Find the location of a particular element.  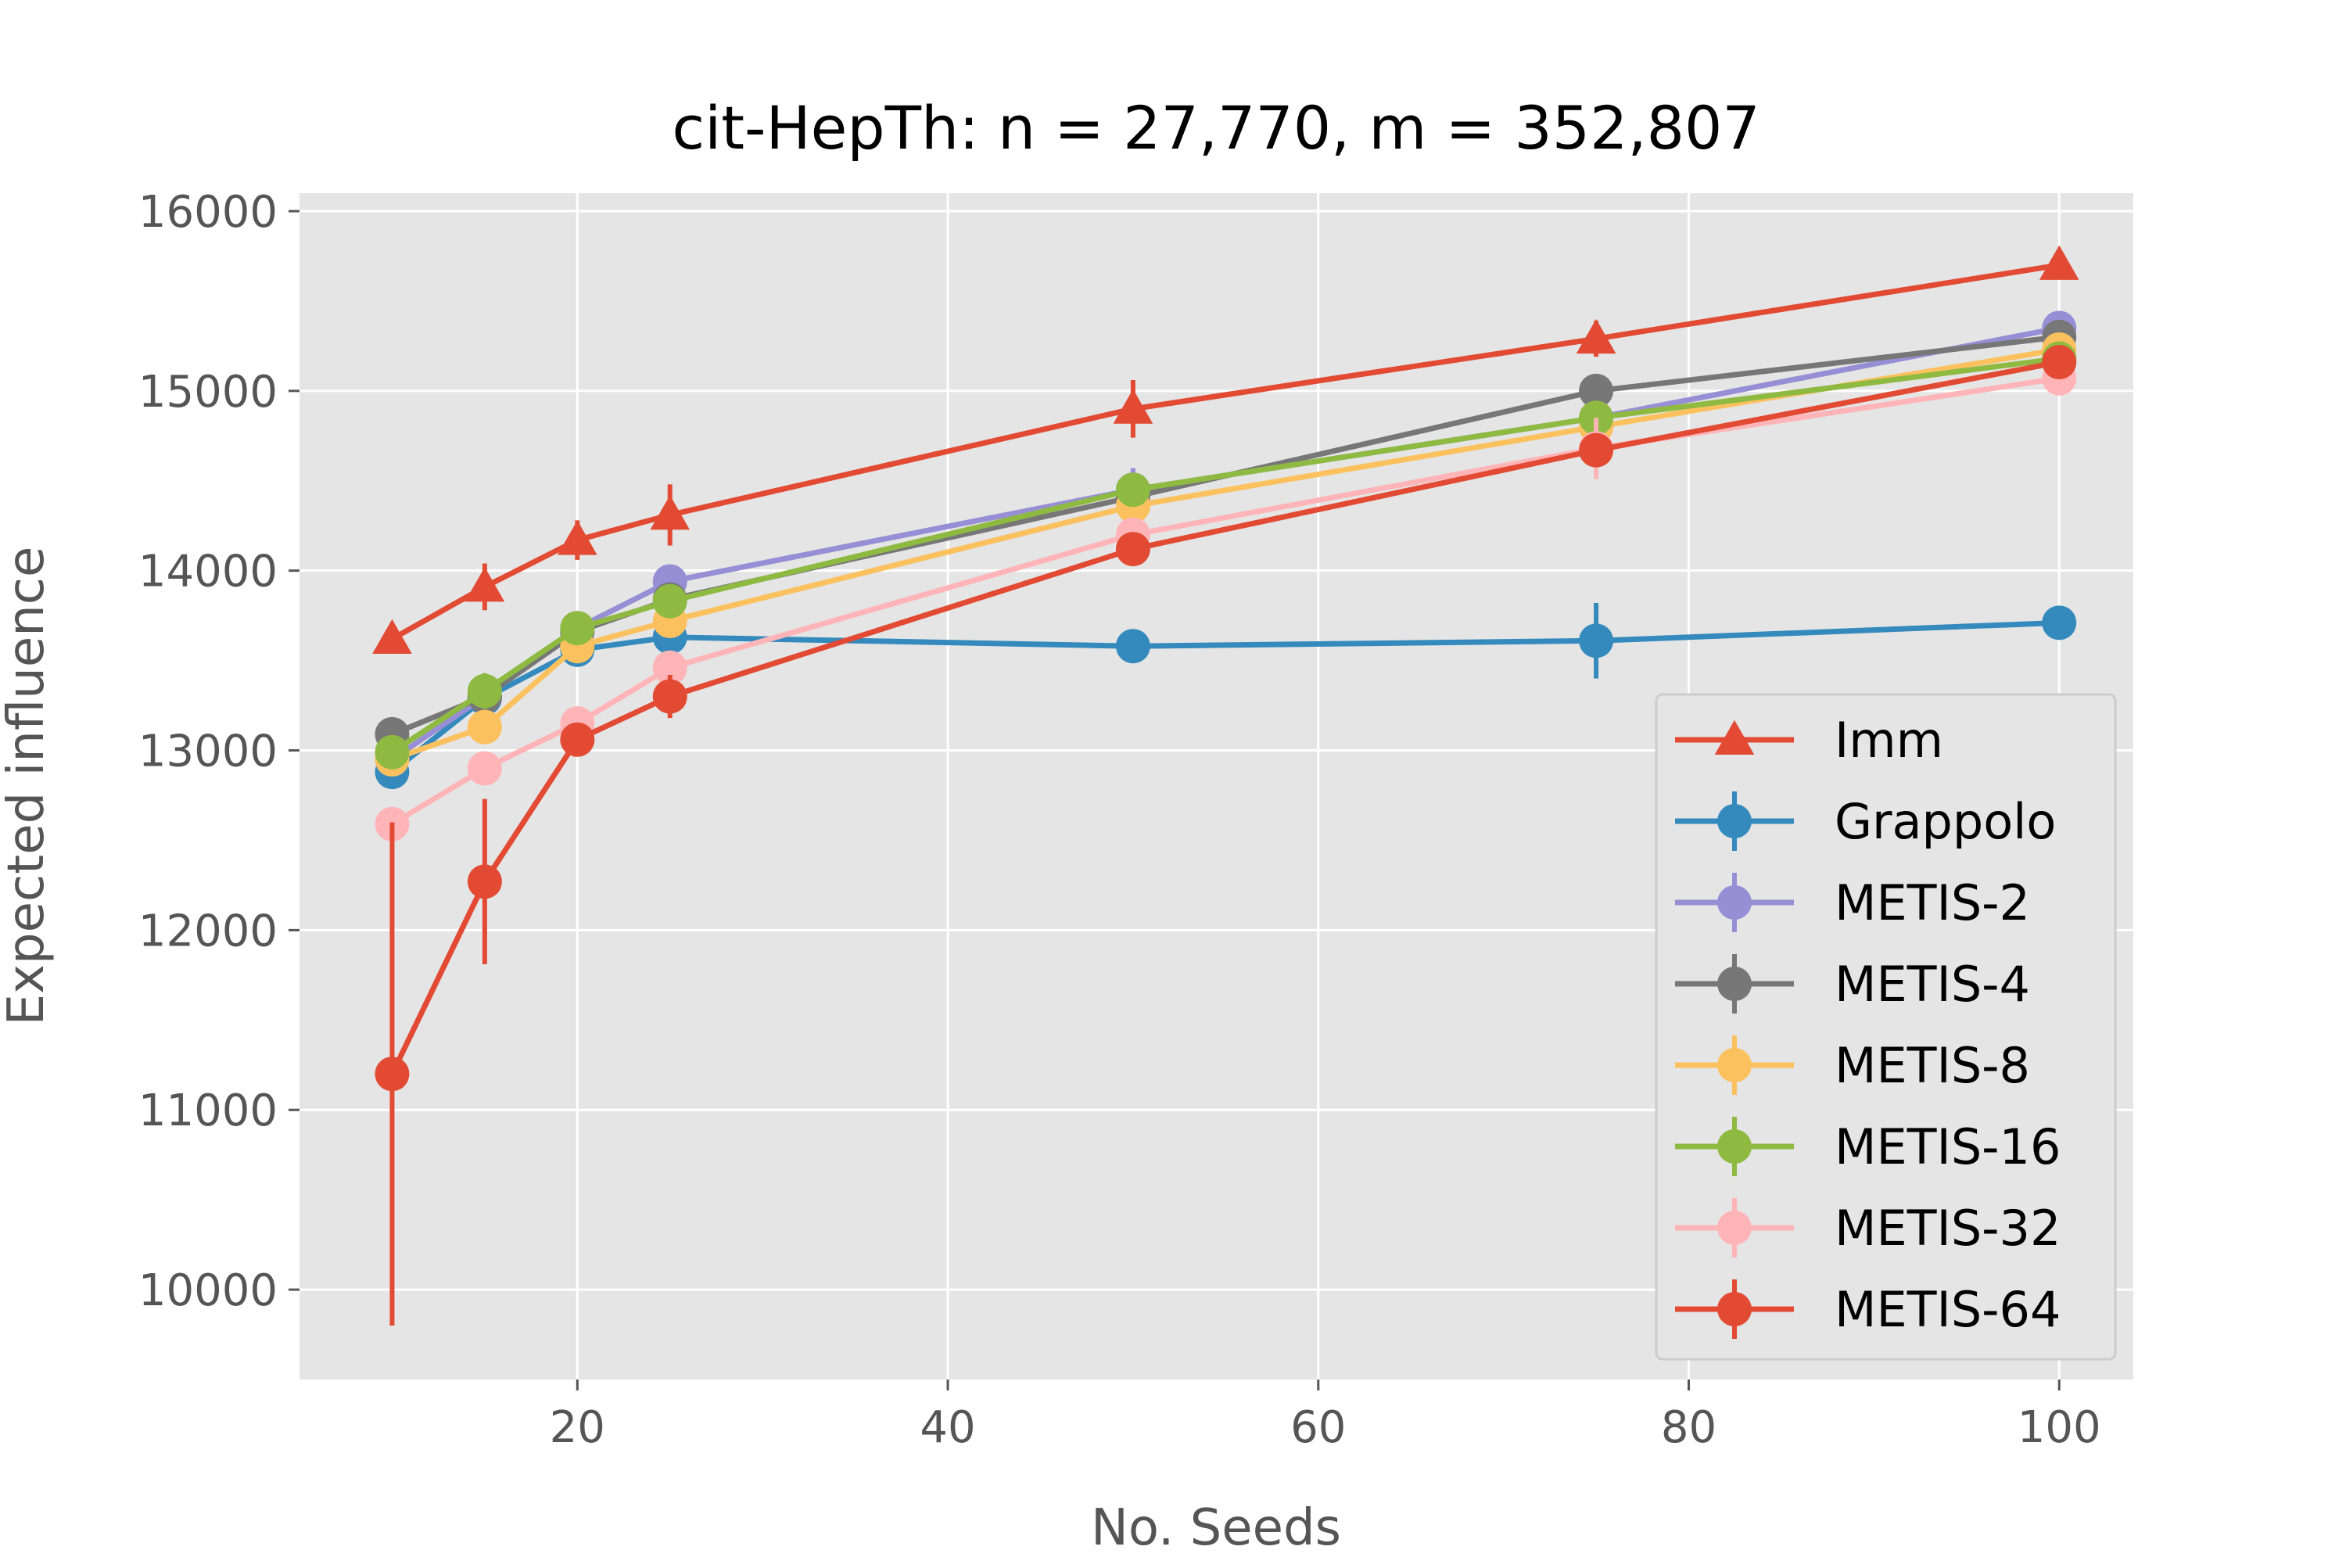

y-tick-label: 13000 is located at coordinates (208, 752).